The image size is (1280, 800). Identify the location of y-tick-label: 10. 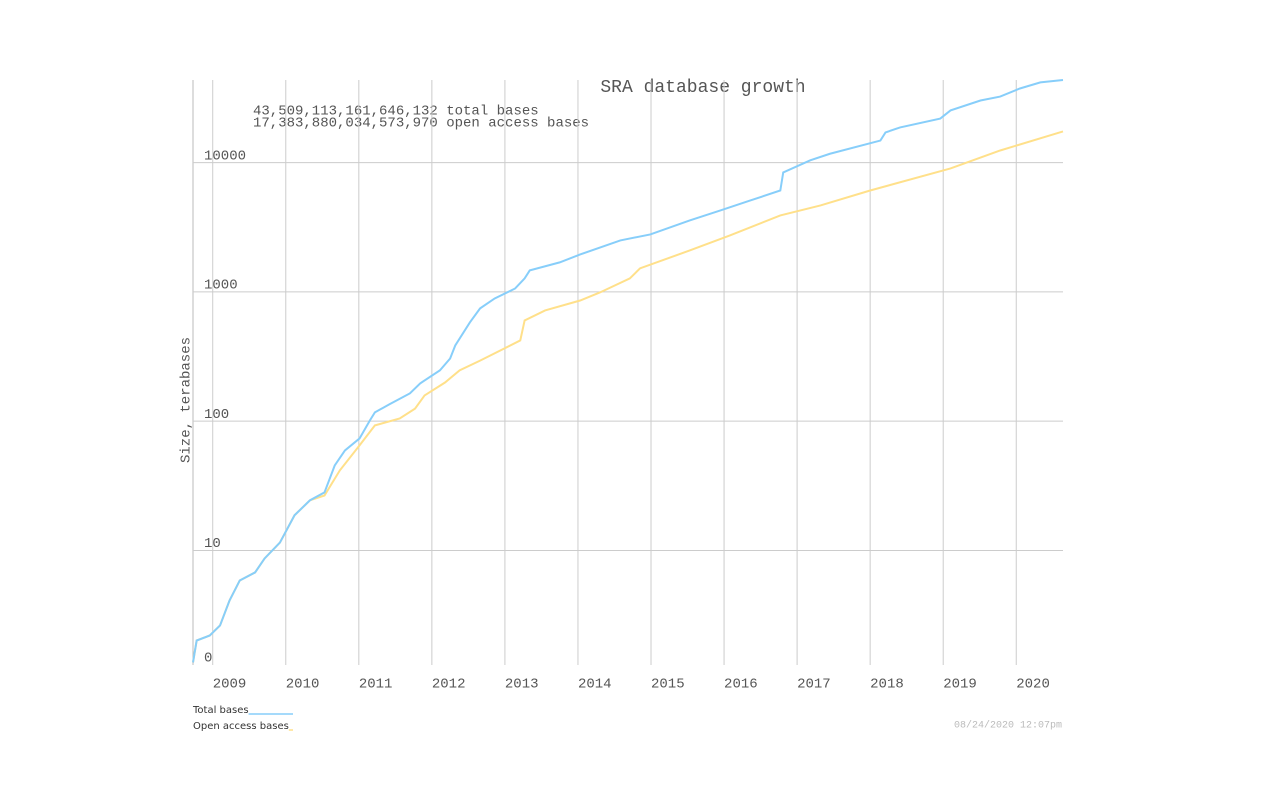
(212, 544).